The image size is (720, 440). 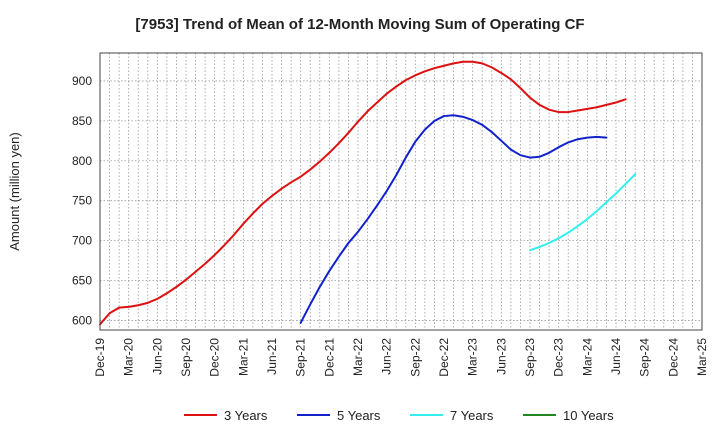 I want to click on legend-label-10-years: 10 Years, so click(x=588, y=415).